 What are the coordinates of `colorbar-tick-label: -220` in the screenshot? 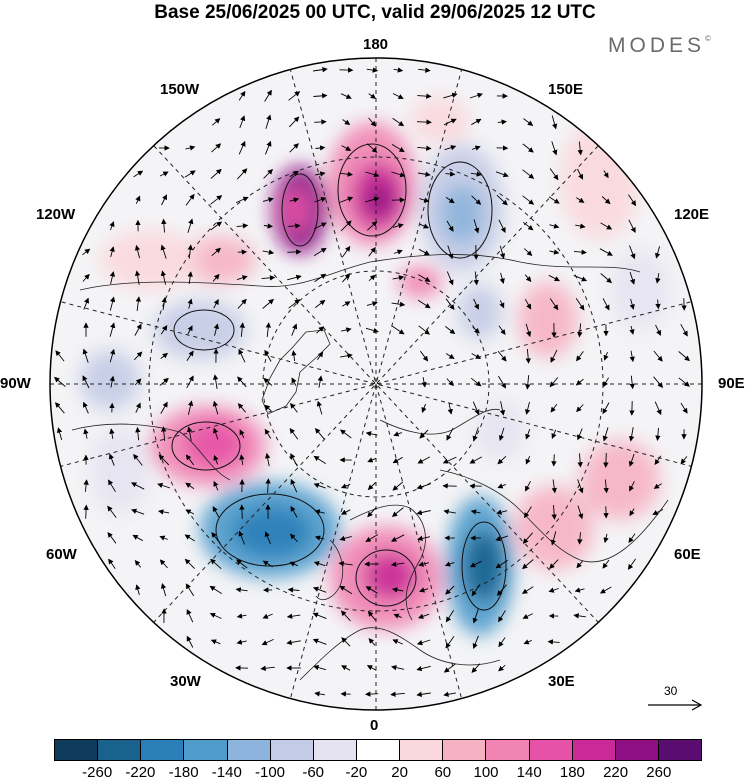 It's located at (140, 772).